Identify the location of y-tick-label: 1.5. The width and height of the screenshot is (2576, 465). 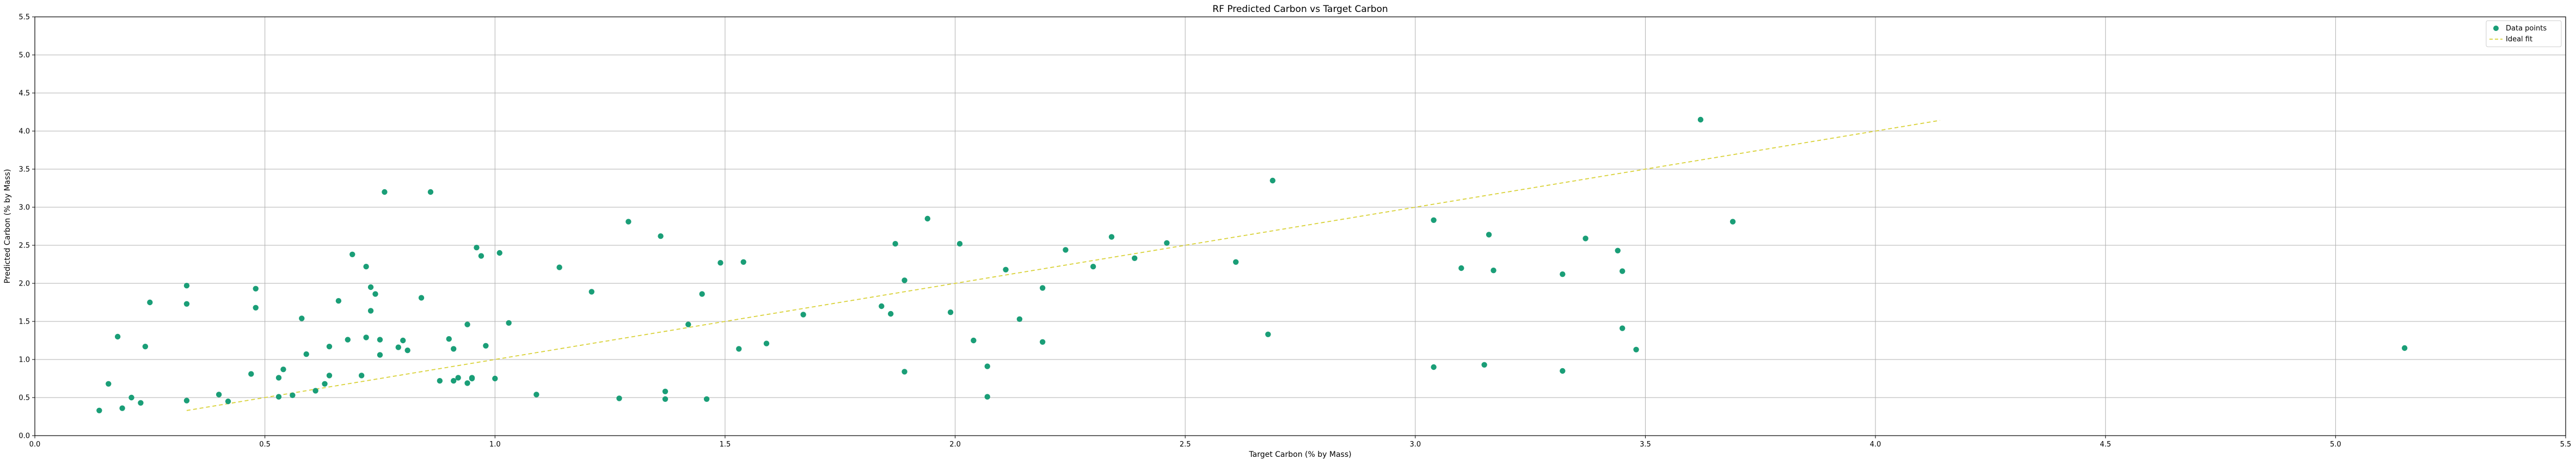
(24, 322).